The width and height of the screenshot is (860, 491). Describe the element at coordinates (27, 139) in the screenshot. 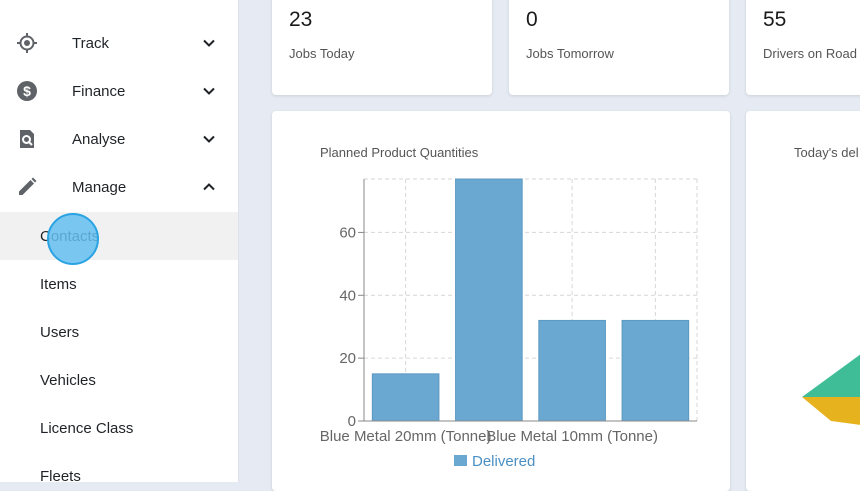

I see `search-doc-icon` at that location.